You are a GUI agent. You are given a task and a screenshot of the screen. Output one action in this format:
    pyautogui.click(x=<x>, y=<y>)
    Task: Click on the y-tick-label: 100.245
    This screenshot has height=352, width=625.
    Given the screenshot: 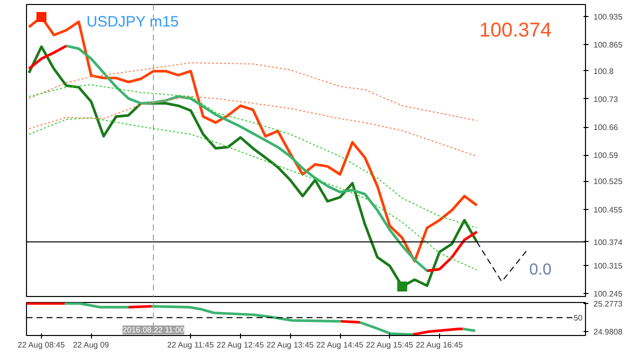 What is the action you would take?
    pyautogui.click(x=608, y=294)
    